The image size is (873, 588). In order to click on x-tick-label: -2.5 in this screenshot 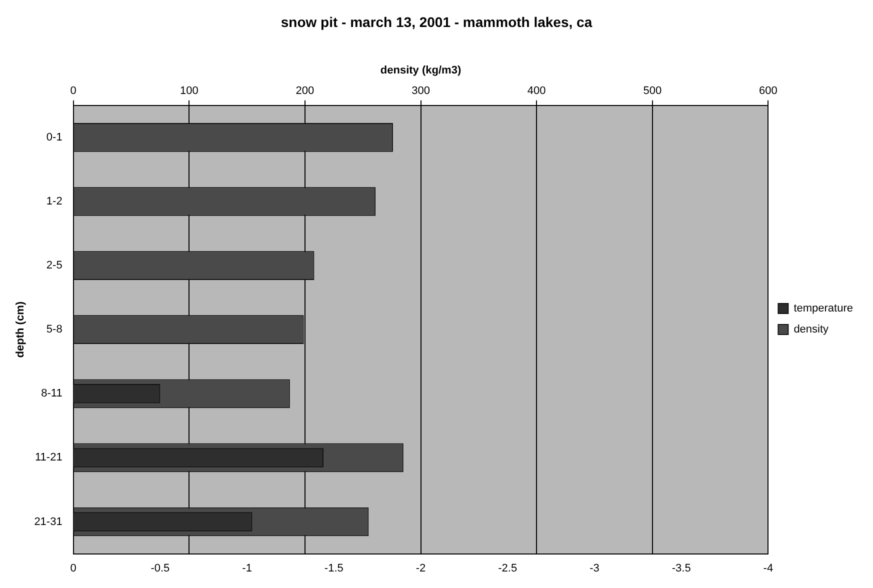, I will do `click(508, 568)`.